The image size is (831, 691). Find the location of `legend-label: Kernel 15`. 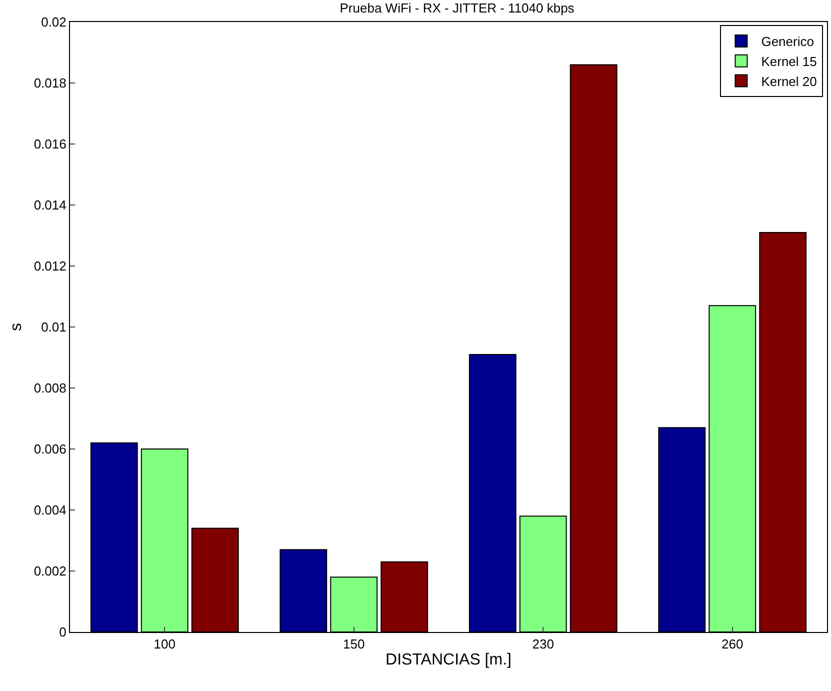

legend-label: Kernel 15 is located at coordinates (789, 61).